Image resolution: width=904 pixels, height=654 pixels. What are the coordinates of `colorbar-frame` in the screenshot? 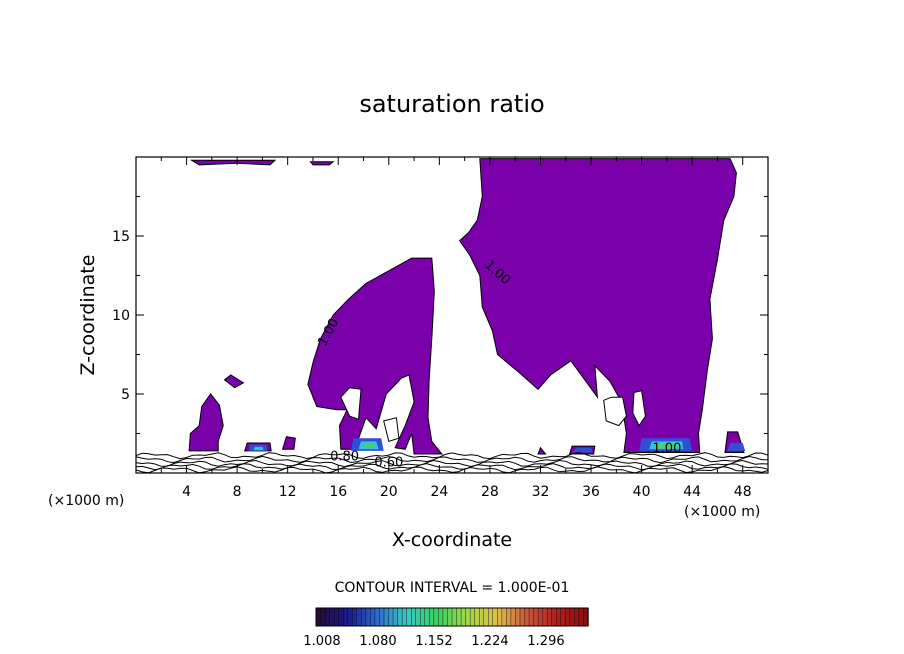 It's located at (452, 617).